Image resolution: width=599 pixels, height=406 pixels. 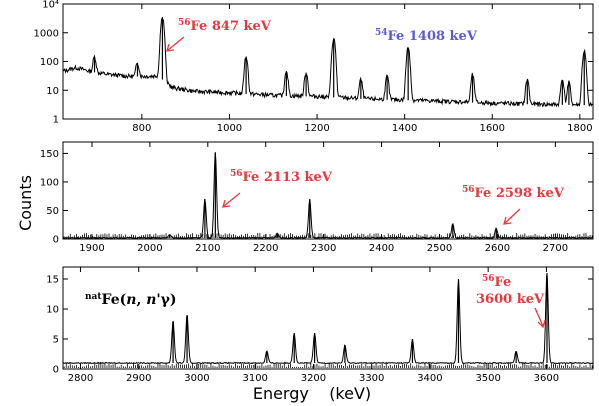 What do you see at coordinates (492, 128) in the screenshot?
I see `x-tick-label: 1600` at bounding box center [492, 128].